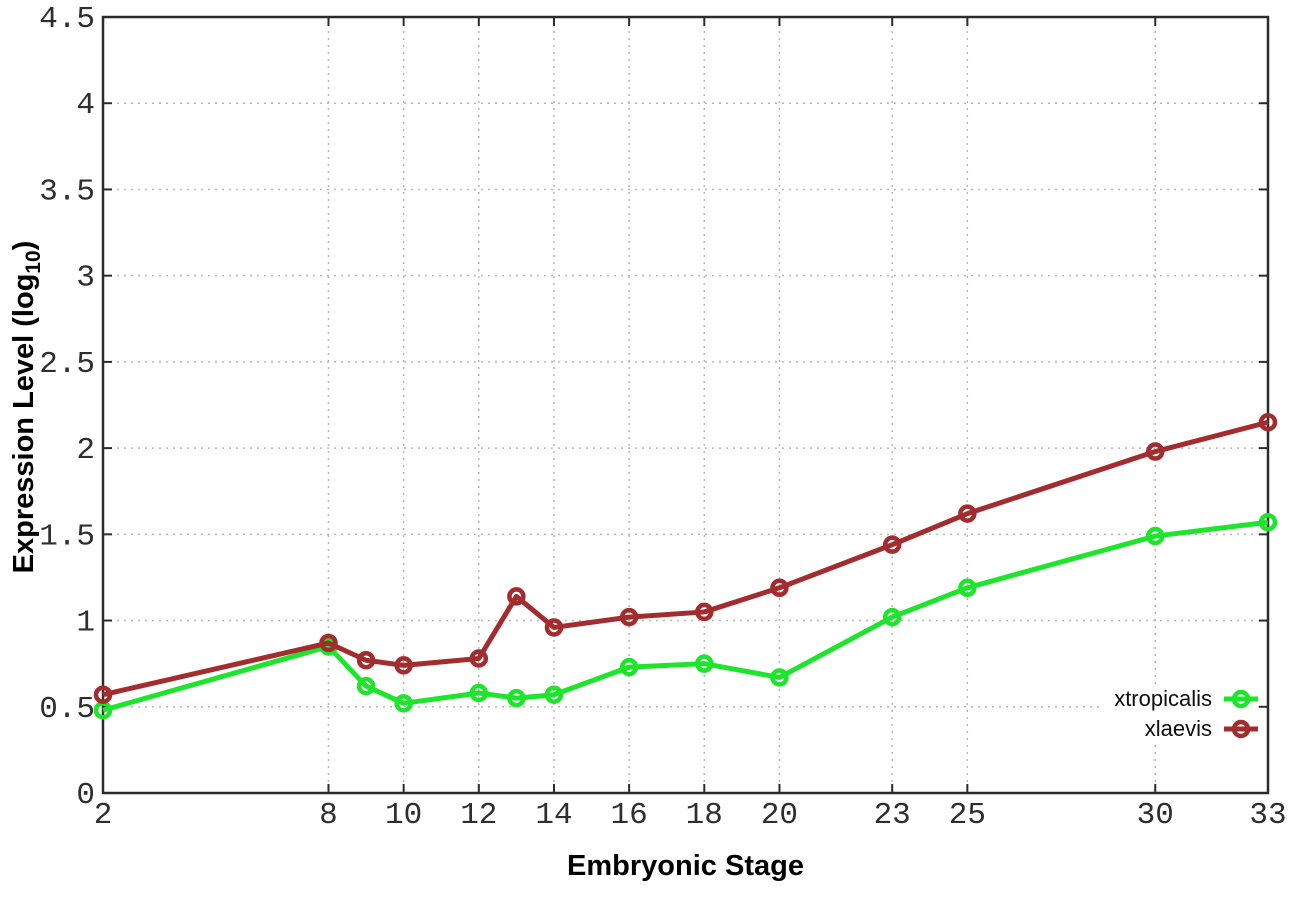 This screenshot has width=1296, height=907. Describe the element at coordinates (1241, 729) in the screenshot. I see `legend-marker-xlaevis-icon` at that location.